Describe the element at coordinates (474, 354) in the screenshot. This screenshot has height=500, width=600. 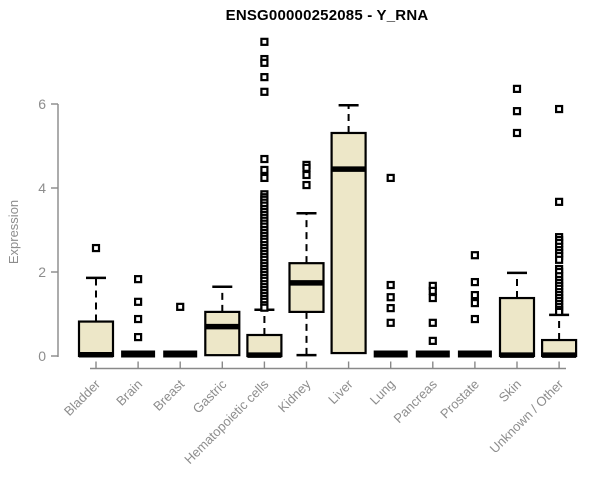
I see `collapsed-box-prostate` at that location.